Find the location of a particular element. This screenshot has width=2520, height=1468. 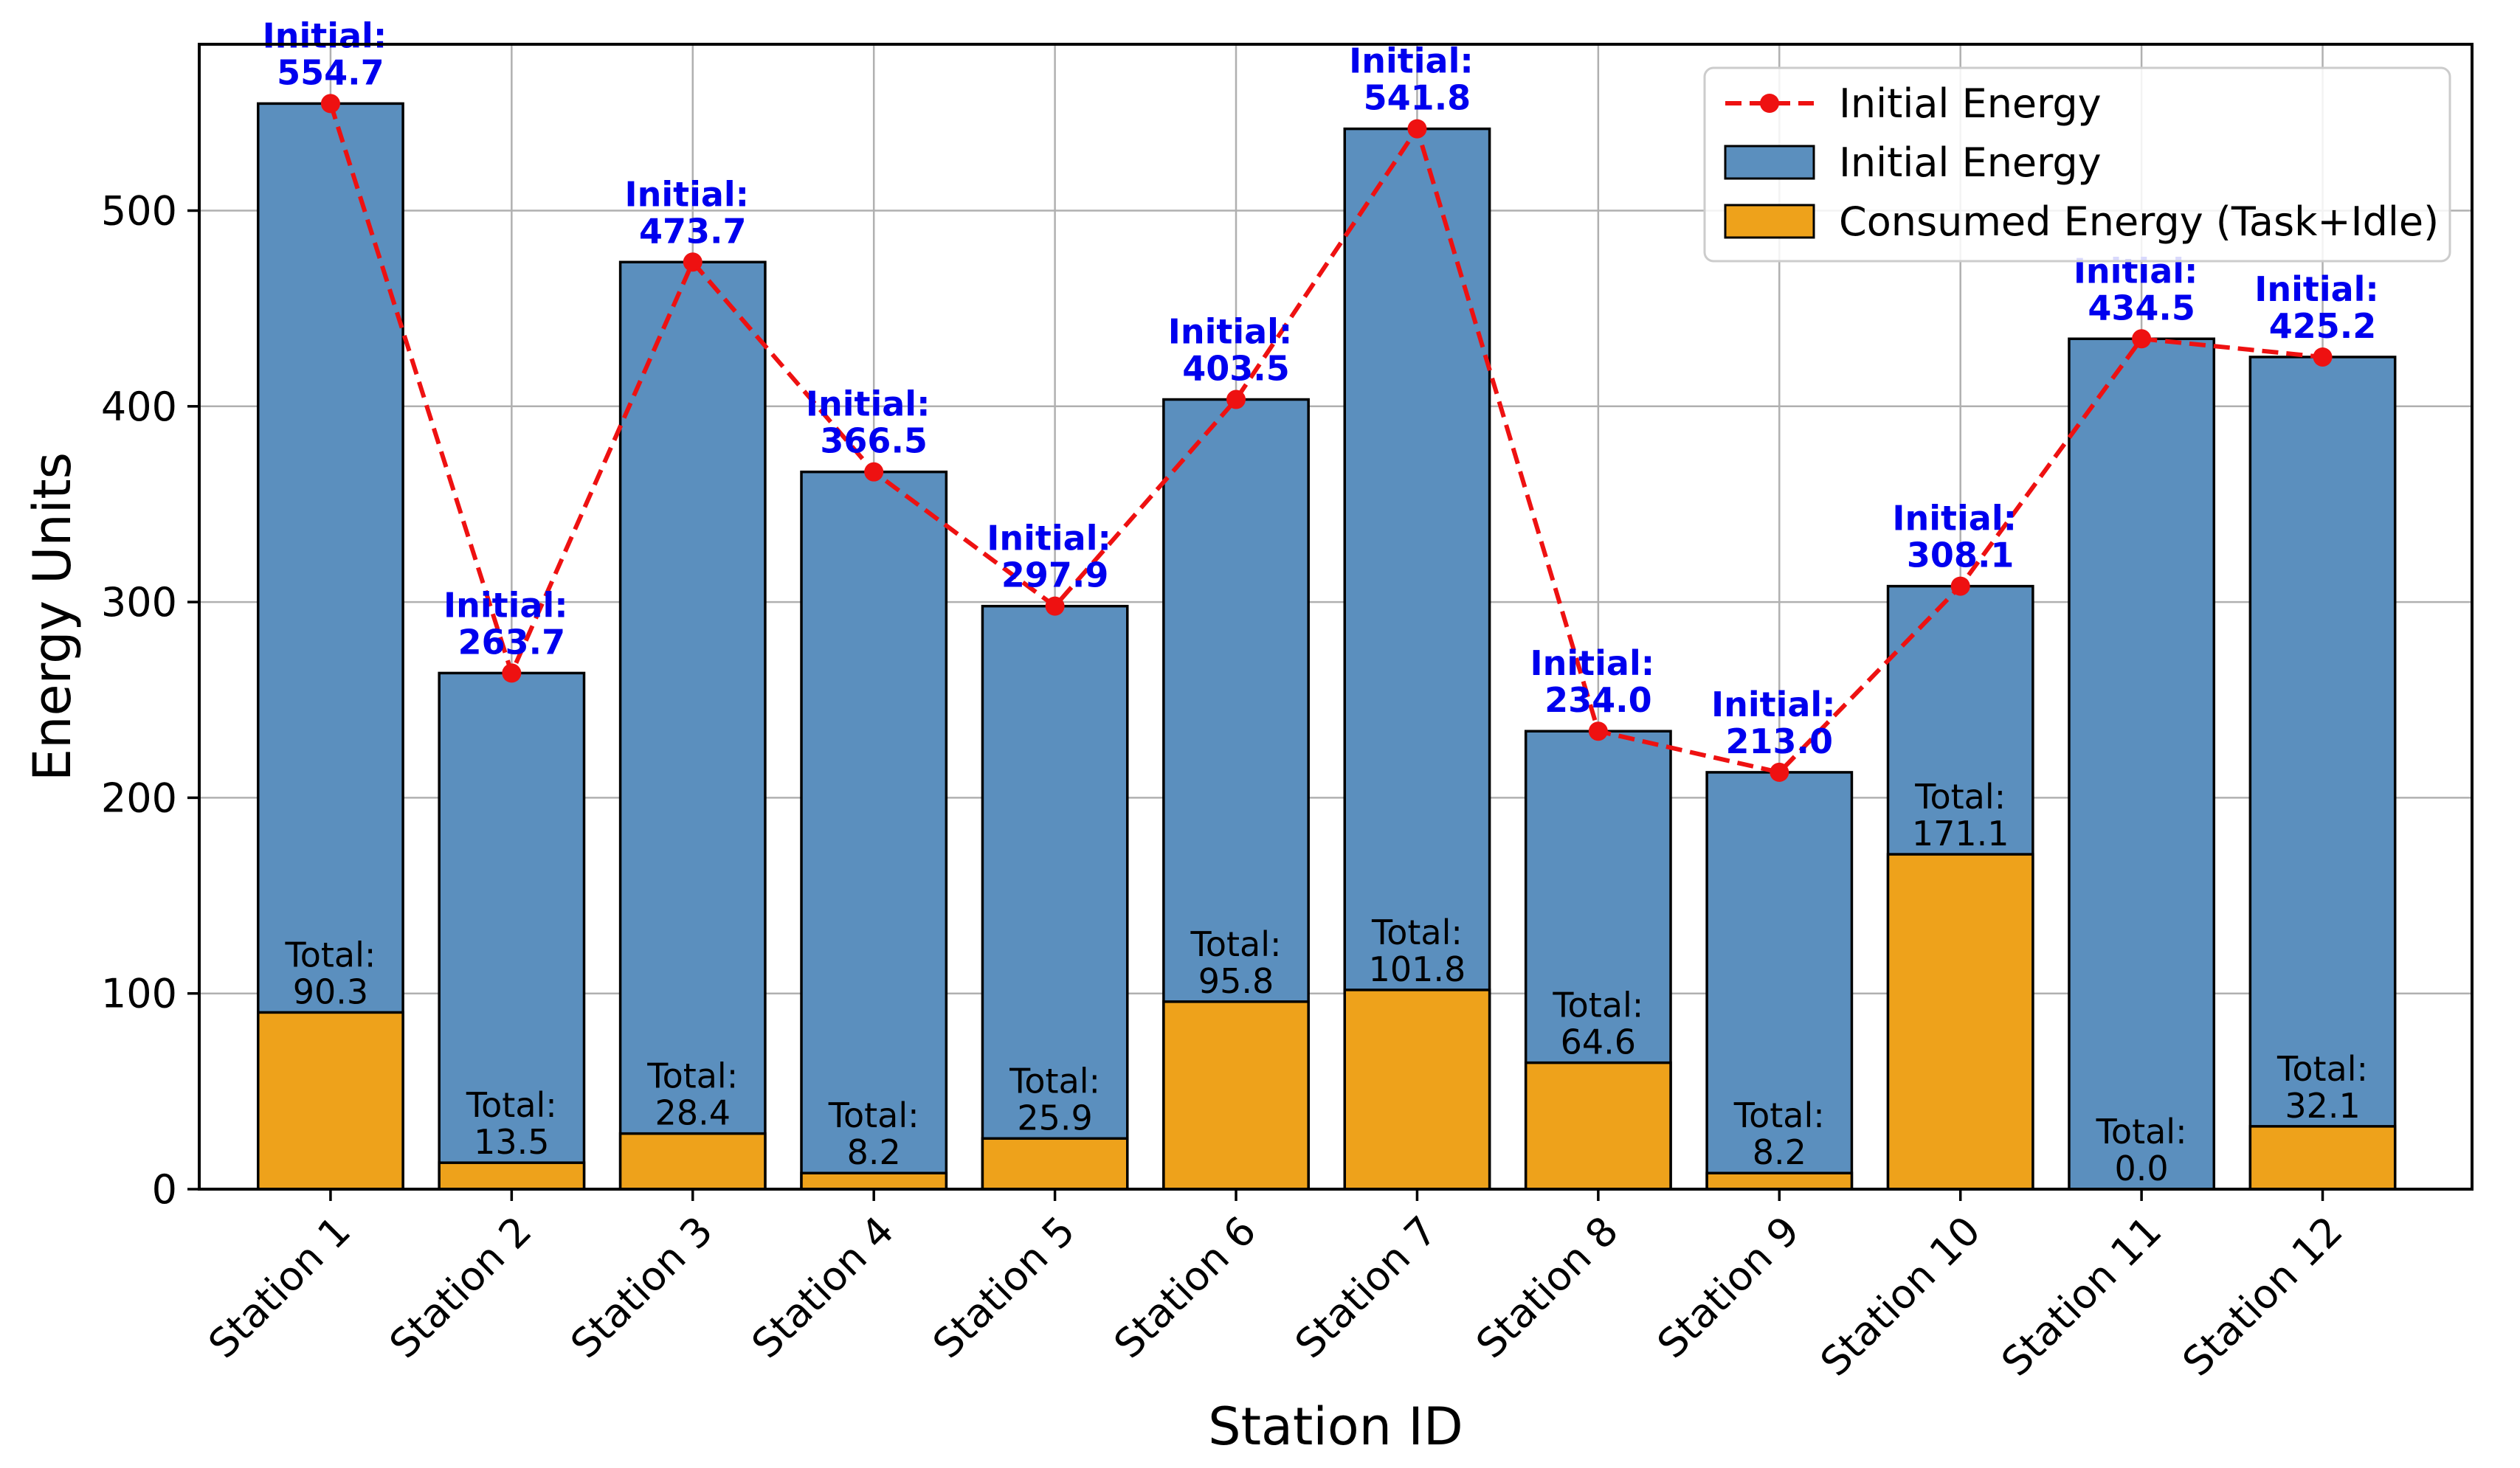

y-tick-label: 100 is located at coordinates (139, 994).